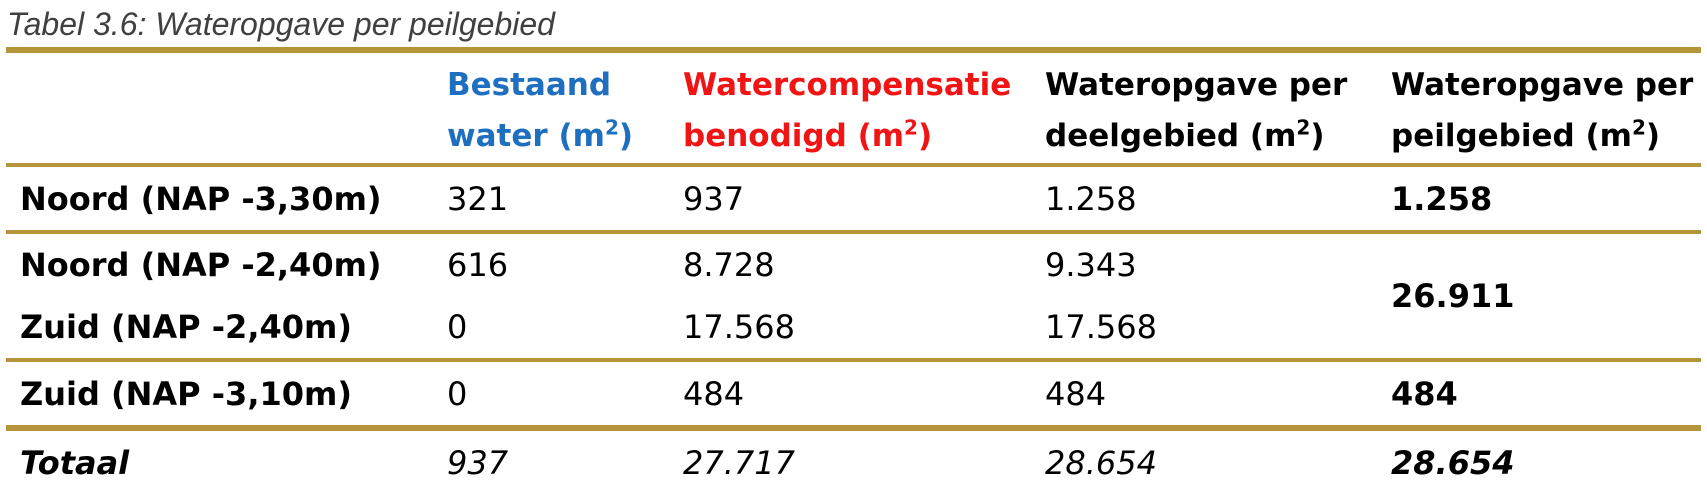  I want to click on header-bestaand-water: Bestaand water (m2), so click(551, 106).